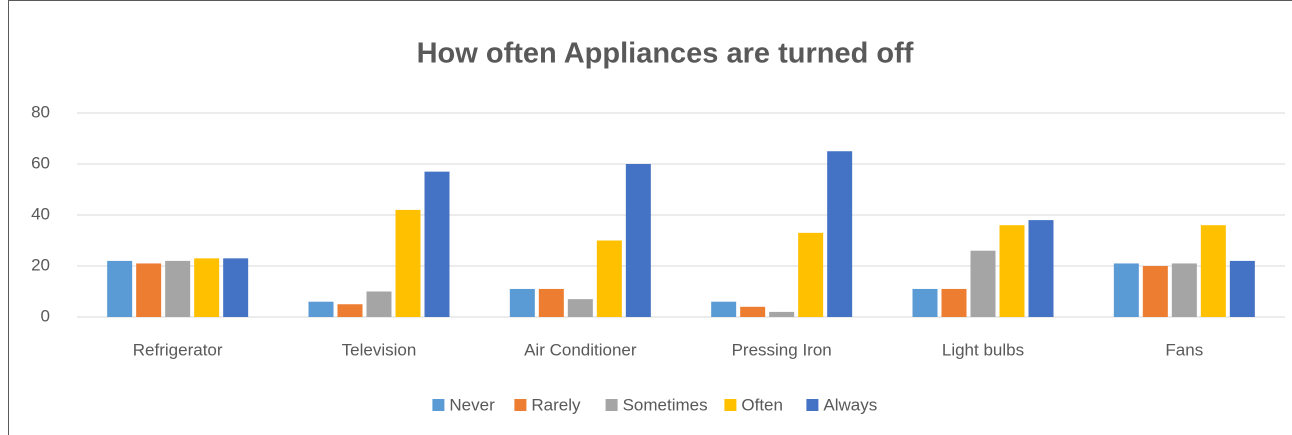  Describe the element at coordinates (665, 404) in the screenshot. I see `legend-label: Sometimes` at that location.